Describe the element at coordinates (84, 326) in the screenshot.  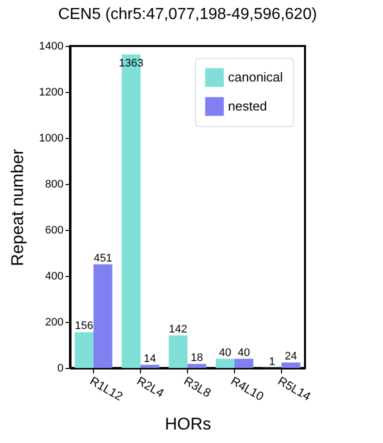
I see `data-label: 156` at that location.